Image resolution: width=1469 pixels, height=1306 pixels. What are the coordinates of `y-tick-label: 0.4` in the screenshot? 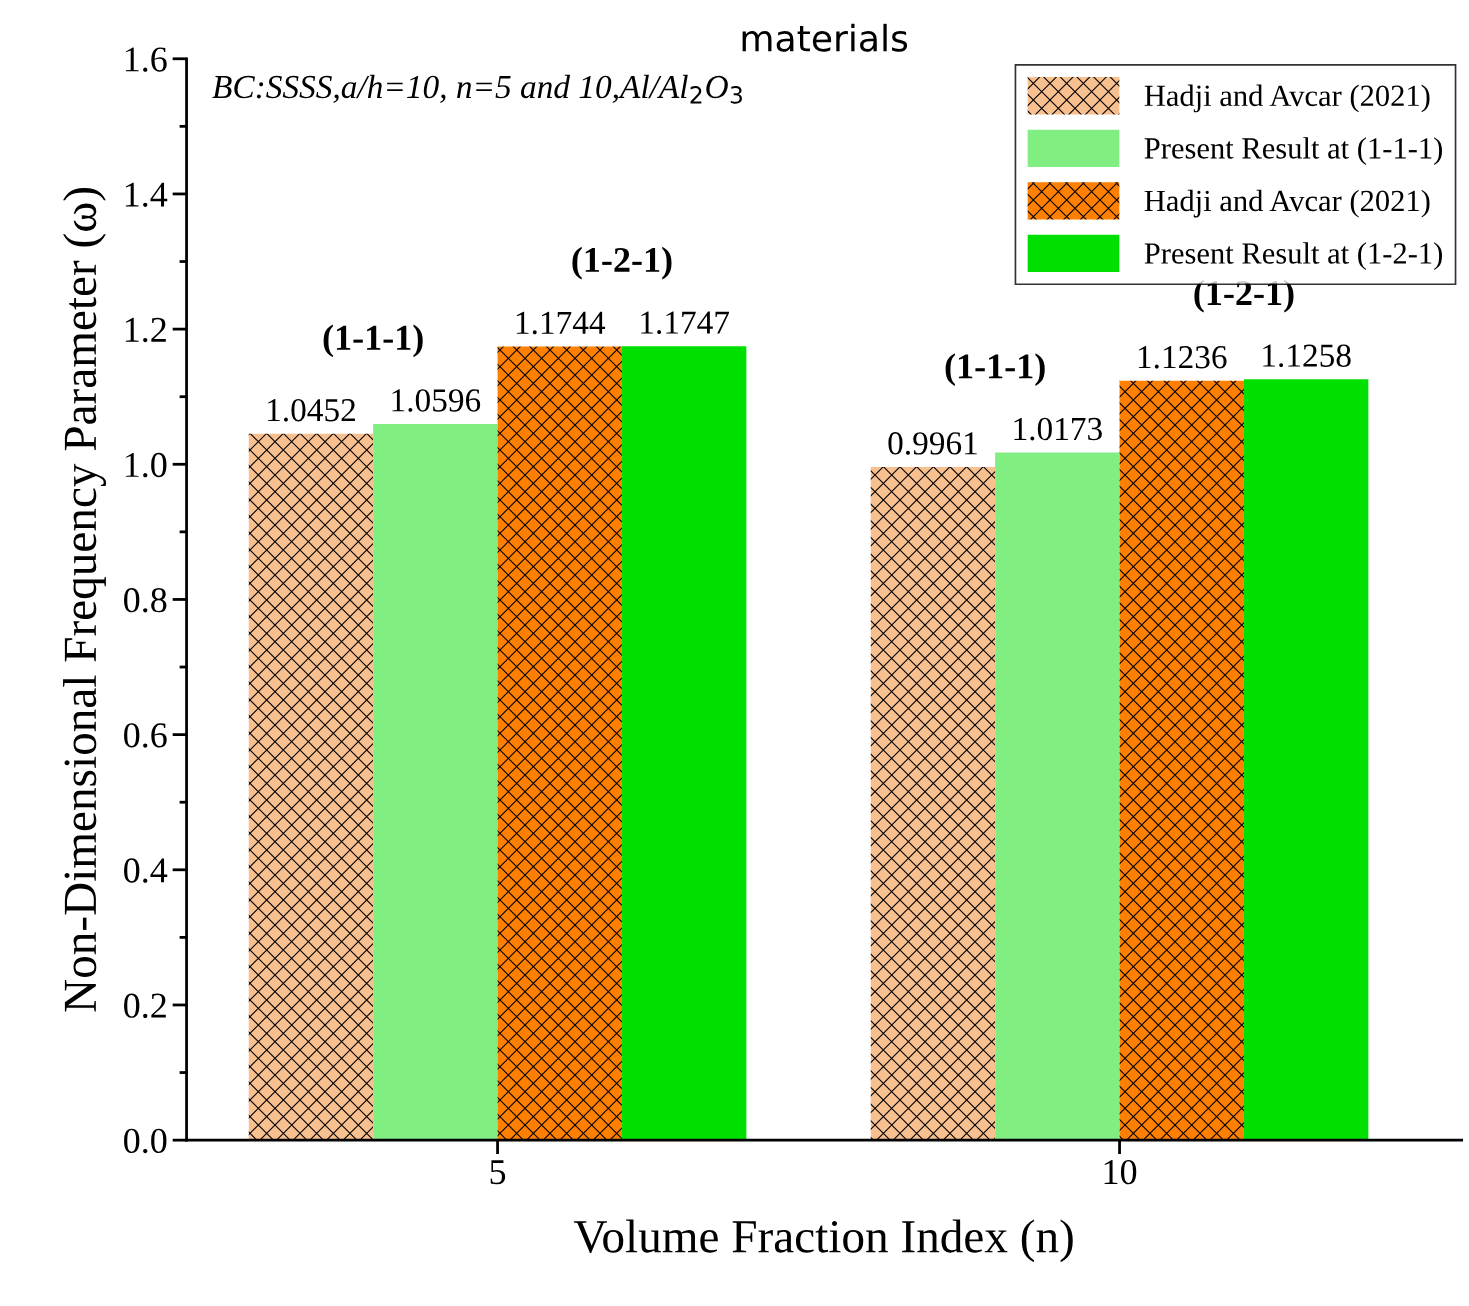 It's located at (146, 870).